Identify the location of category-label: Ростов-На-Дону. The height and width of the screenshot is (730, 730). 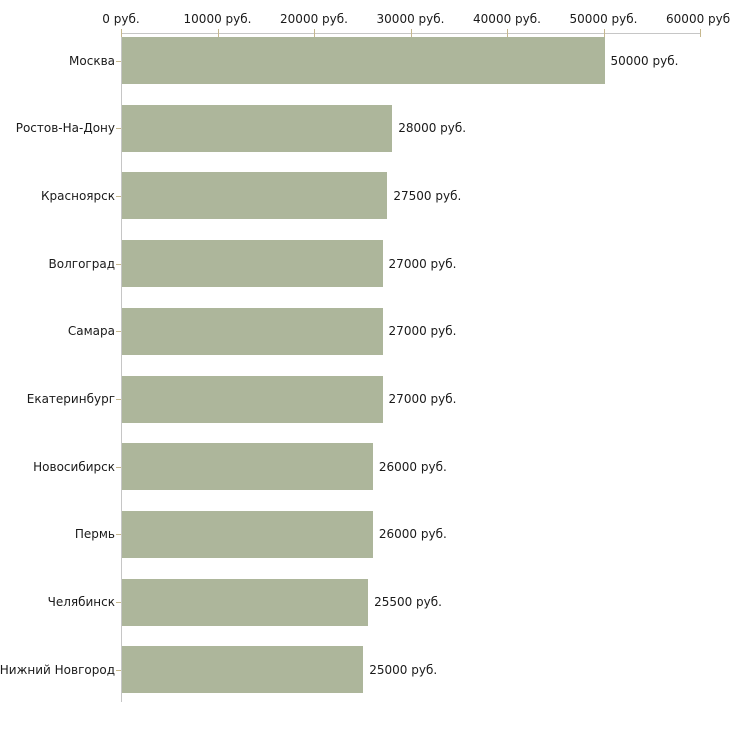
(65, 128).